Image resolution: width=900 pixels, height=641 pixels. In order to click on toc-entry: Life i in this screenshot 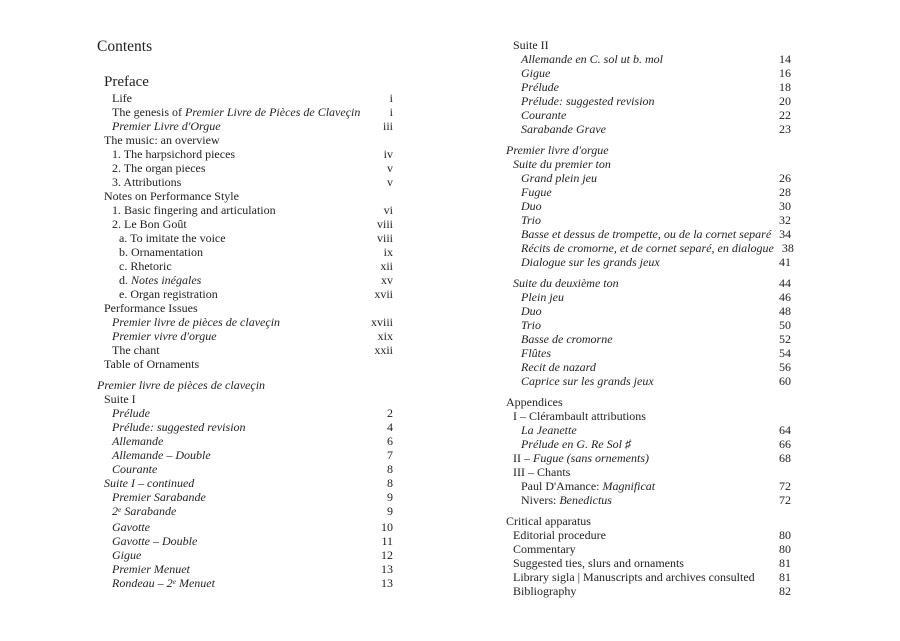, I will do `click(245, 98)`.